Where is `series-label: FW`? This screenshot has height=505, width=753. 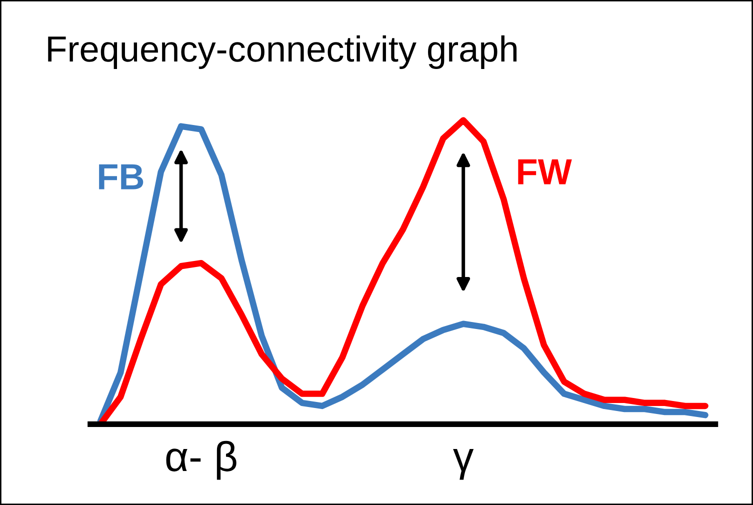
series-label: FW is located at coordinates (545, 171).